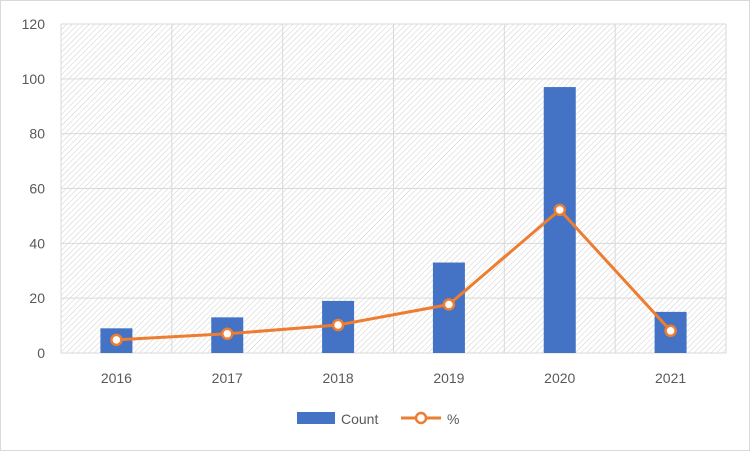 The width and height of the screenshot is (750, 451). What do you see at coordinates (41, 353) in the screenshot?
I see `y-tick-label: 0` at bounding box center [41, 353].